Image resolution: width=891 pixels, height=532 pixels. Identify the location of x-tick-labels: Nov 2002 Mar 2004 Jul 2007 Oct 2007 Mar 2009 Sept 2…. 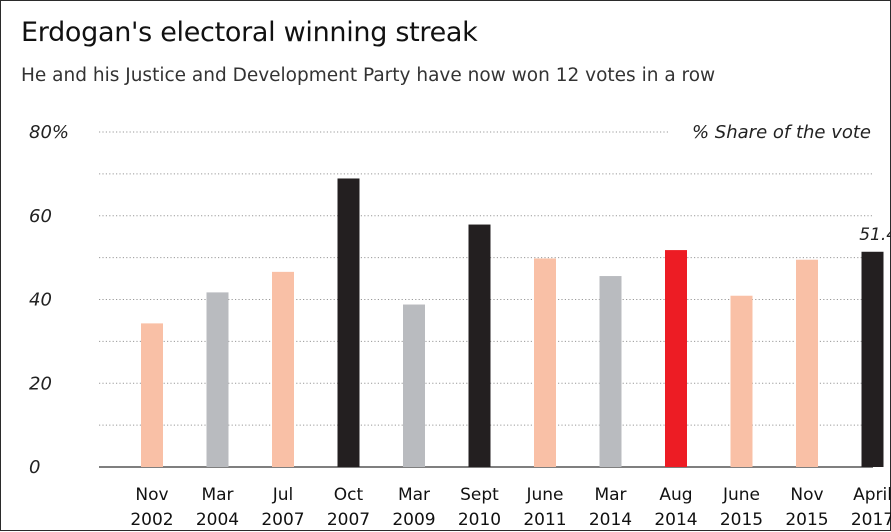
(510, 507).